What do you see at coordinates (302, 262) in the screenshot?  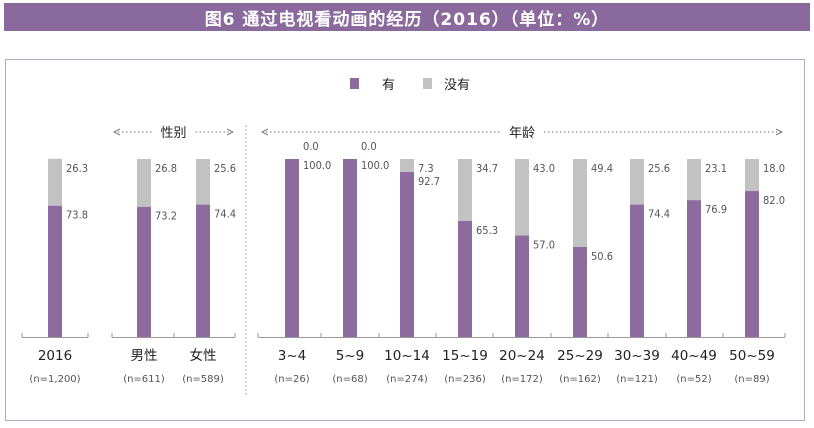 I see `bar-group-3: 0.0 100.0 3~4 (n=26)` at bounding box center [302, 262].